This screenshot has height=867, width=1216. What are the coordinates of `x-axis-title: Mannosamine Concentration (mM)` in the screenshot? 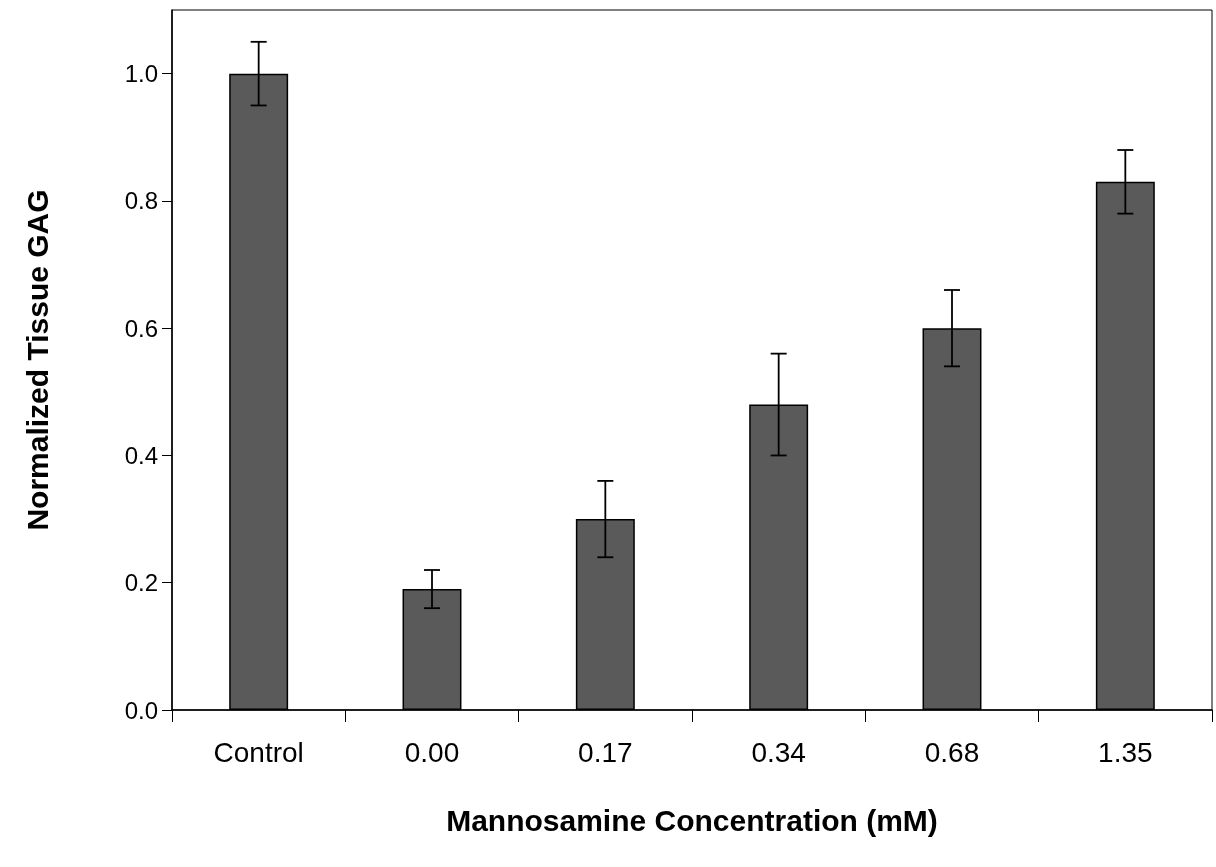 It's located at (692, 820).